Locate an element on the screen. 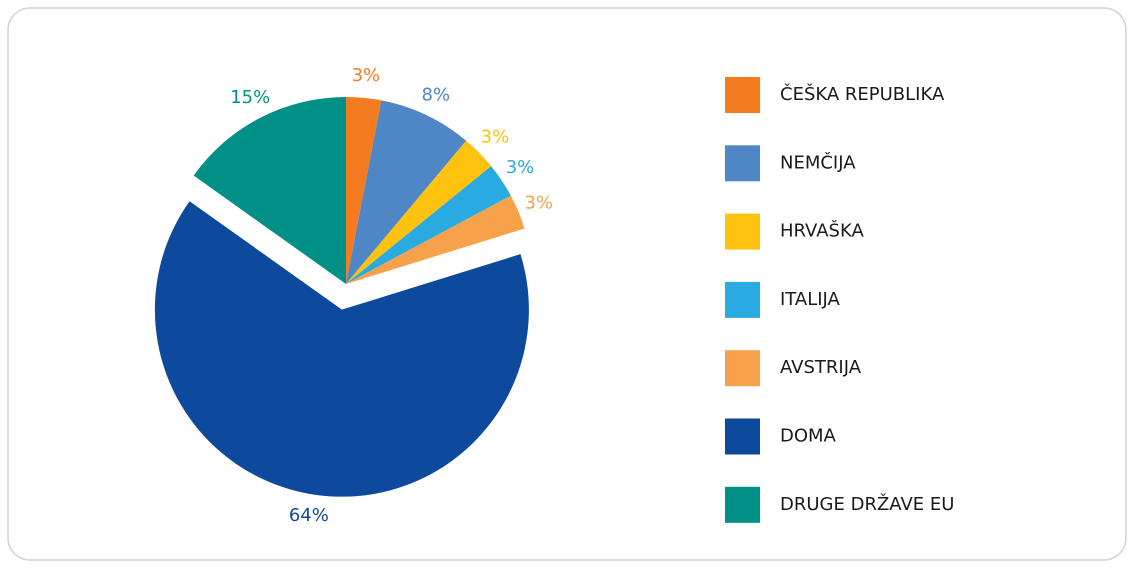  data-label: 8% is located at coordinates (436, 94).